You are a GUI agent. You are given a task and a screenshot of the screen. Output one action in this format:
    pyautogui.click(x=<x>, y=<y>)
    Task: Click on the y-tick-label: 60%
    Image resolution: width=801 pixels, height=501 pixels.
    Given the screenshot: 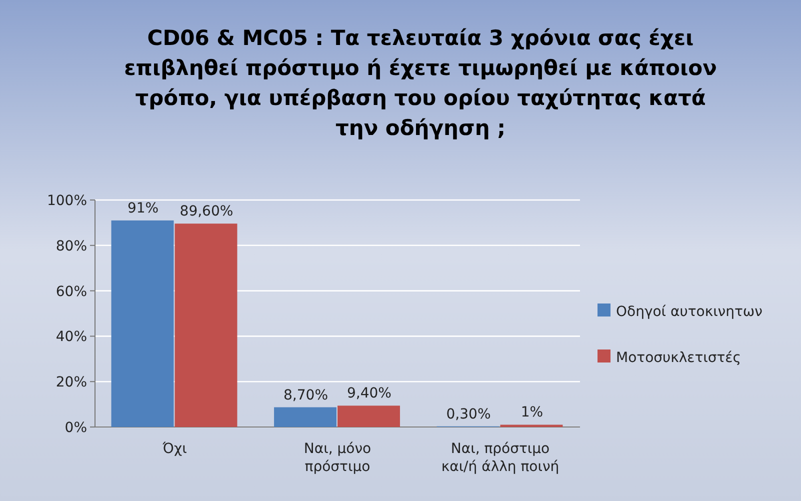 What is the action you would take?
    pyautogui.click(x=71, y=292)
    